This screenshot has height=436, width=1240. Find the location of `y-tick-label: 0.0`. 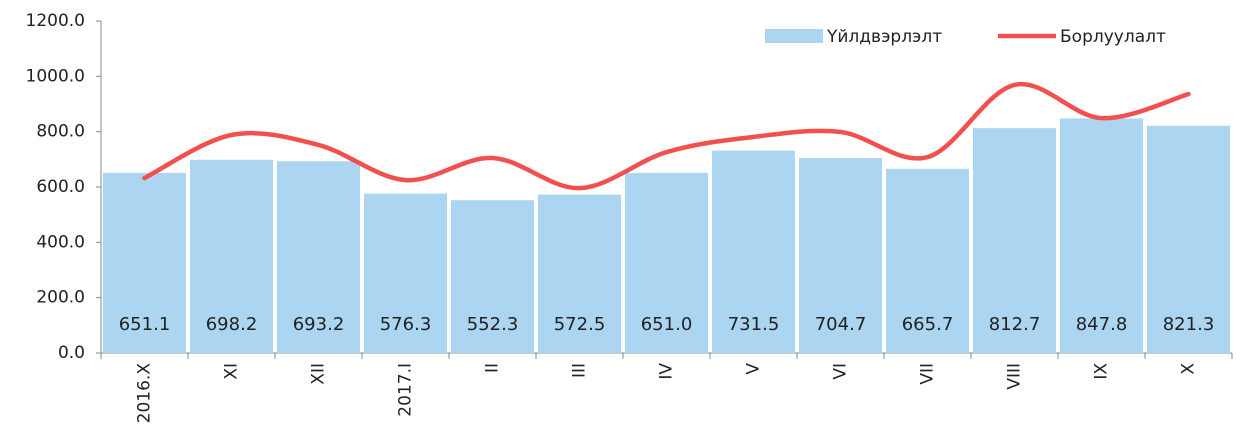

y-tick-label: 0.0 is located at coordinates (71, 353).